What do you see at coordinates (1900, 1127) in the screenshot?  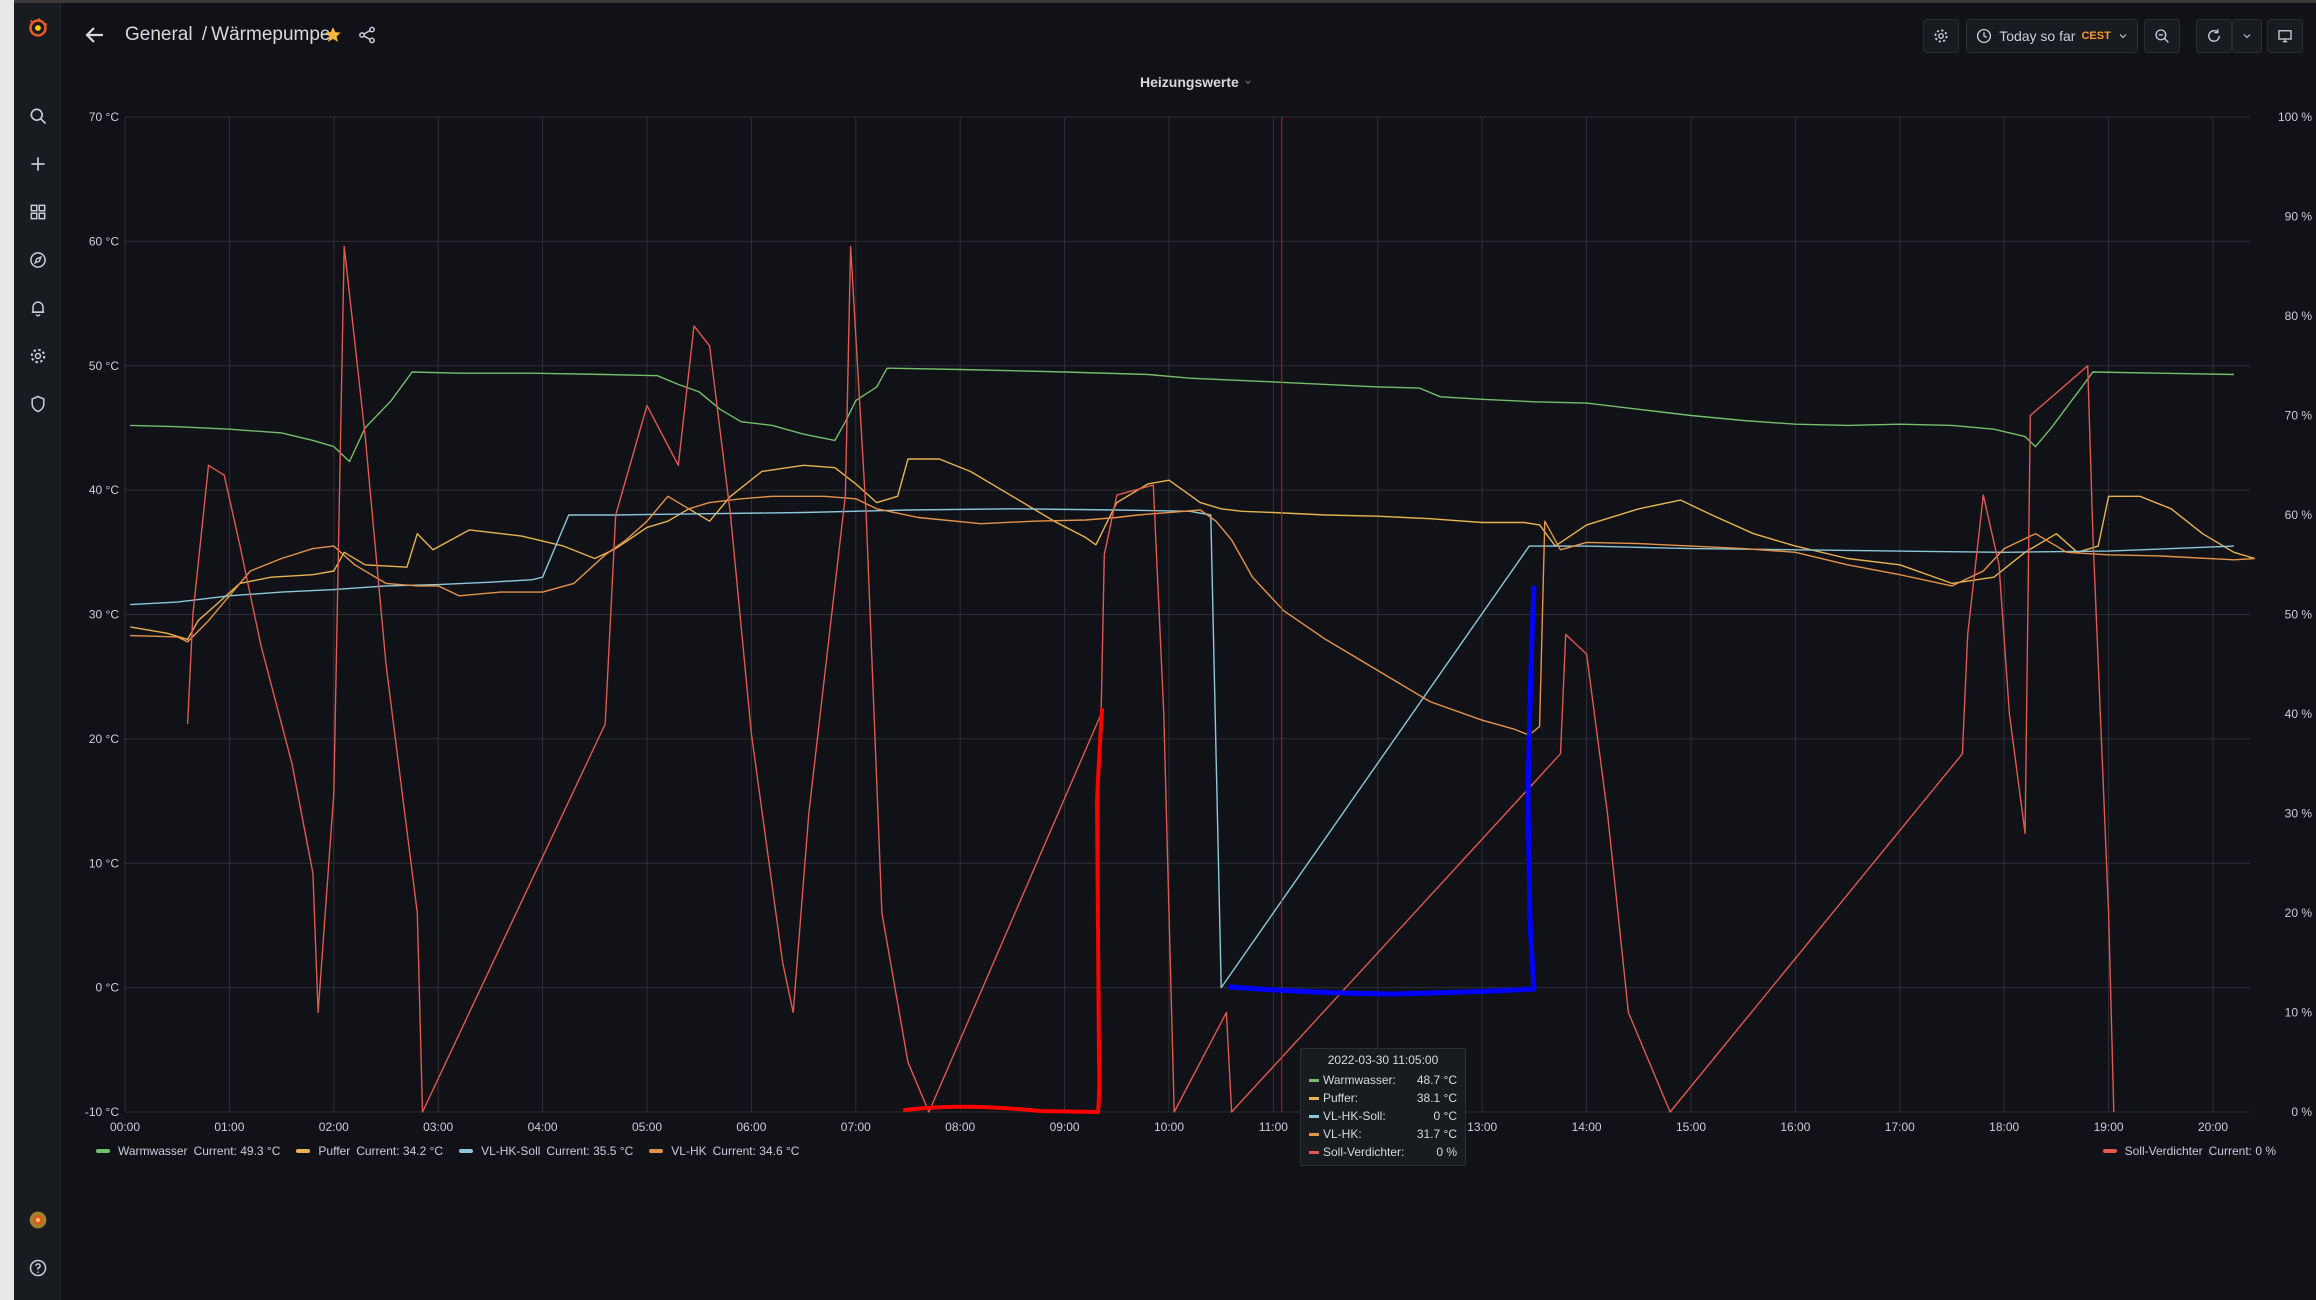 I see `x-tick: 17:00` at bounding box center [1900, 1127].